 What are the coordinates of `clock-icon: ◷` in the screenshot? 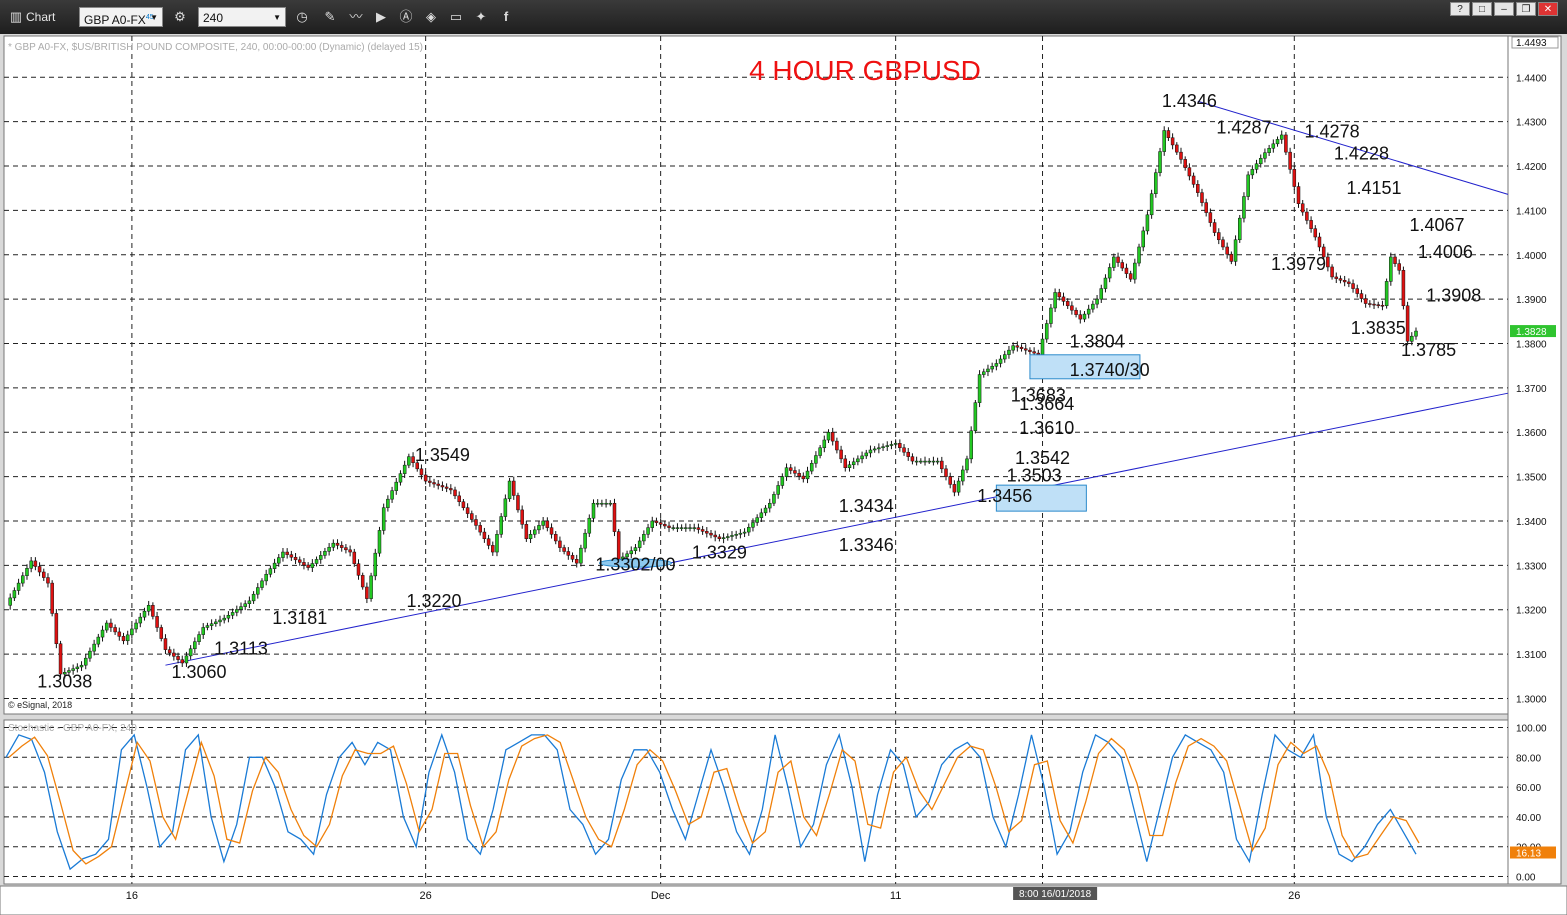 It's located at (302, 16).